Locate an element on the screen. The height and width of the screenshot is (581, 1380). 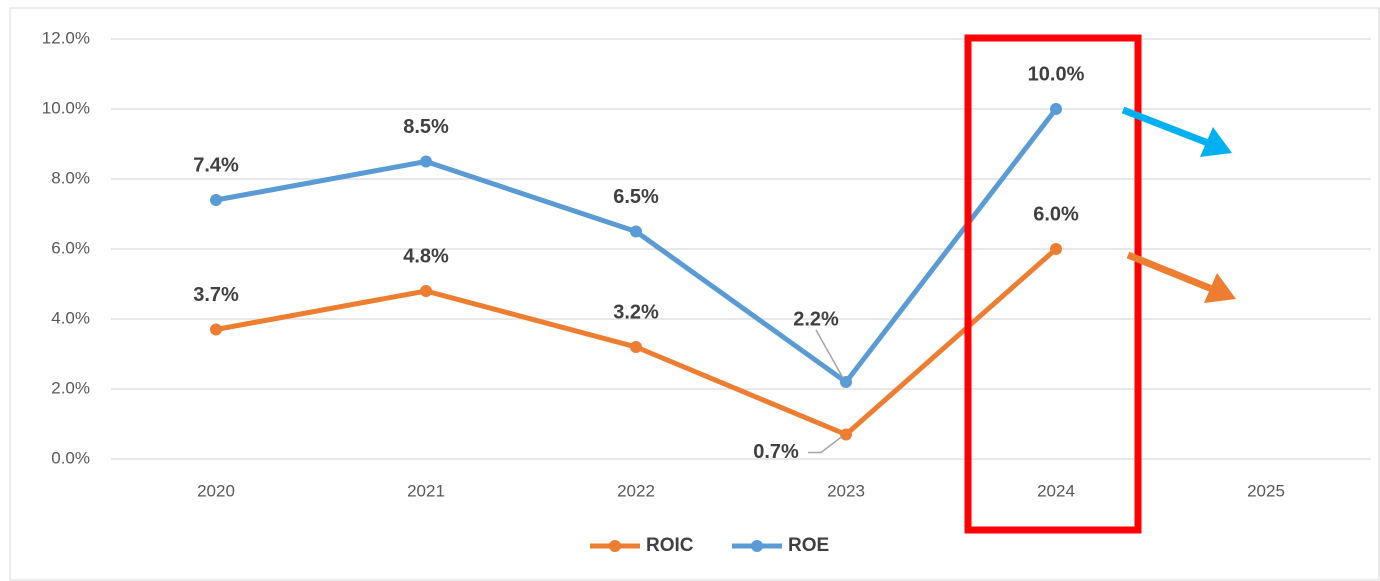
data-label: 0.7% is located at coordinates (776, 452).